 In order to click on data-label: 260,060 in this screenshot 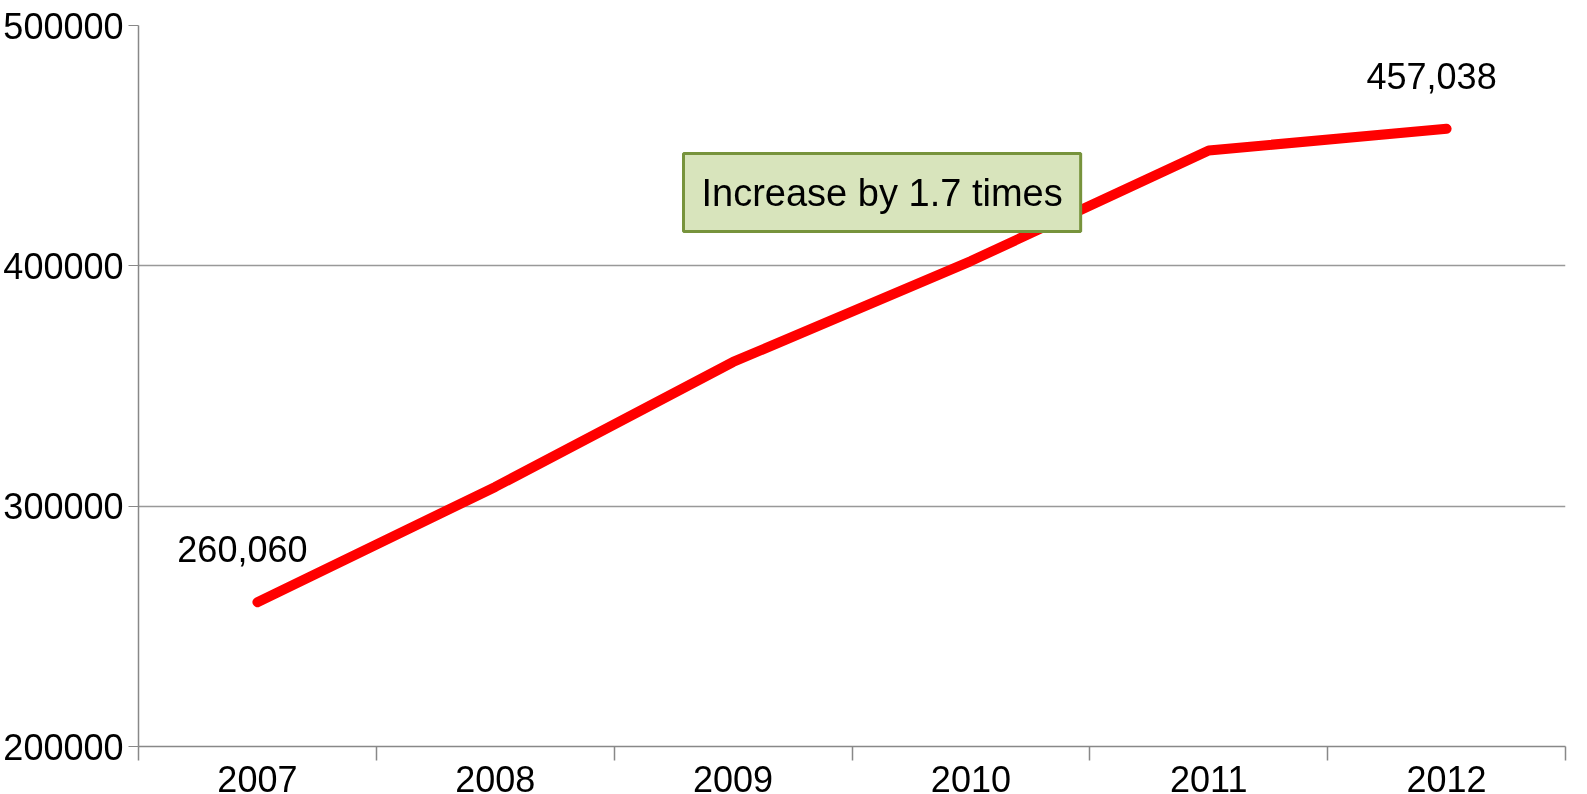, I will do `click(242, 550)`.